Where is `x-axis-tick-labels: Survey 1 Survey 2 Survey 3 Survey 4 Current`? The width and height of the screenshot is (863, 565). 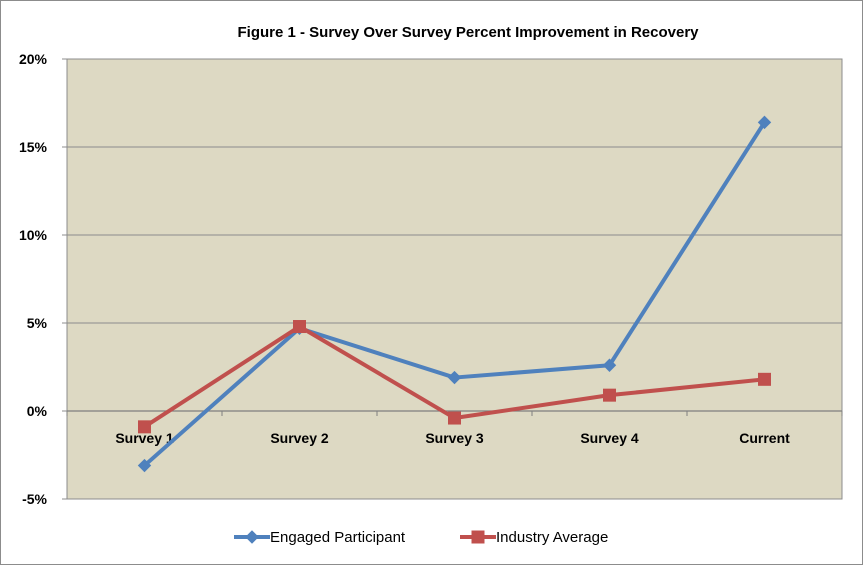
x-axis-tick-labels: Survey 1 Survey 2 Survey 3 Survey 4 Current is located at coordinates (452, 438).